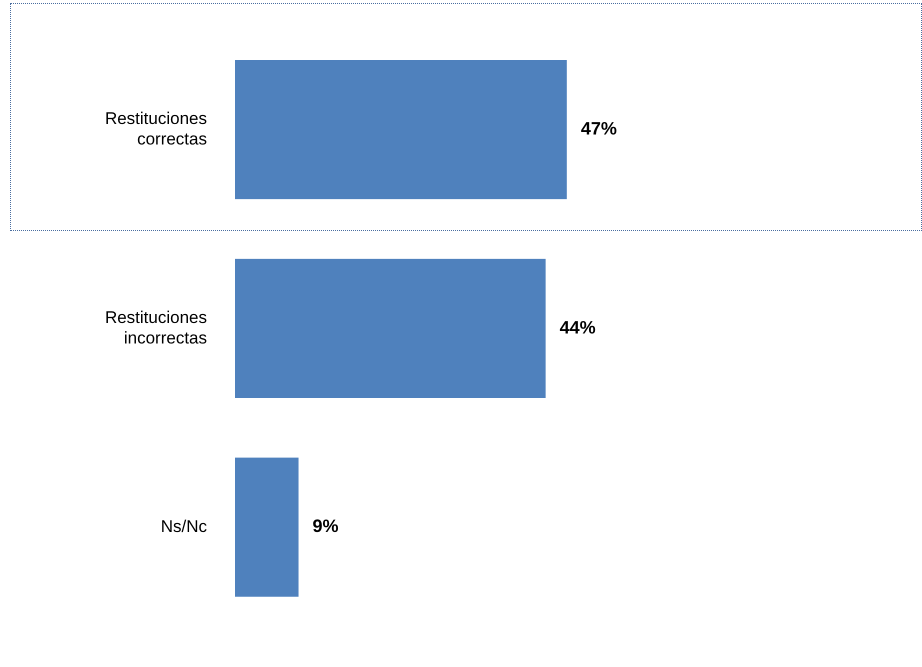 The image size is (922, 667). I want to click on y-tick-label: Restituciones correctas, so click(155, 128).